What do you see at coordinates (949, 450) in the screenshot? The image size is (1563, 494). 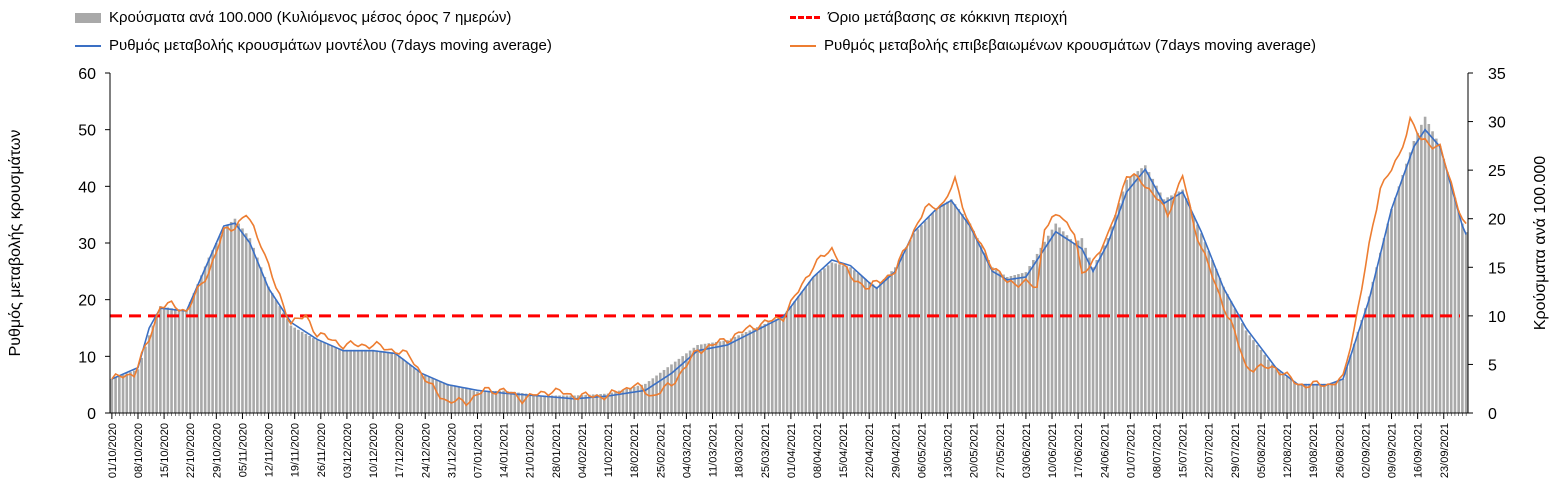 I see `x-tick-label: 13/05/2021` at bounding box center [949, 450].